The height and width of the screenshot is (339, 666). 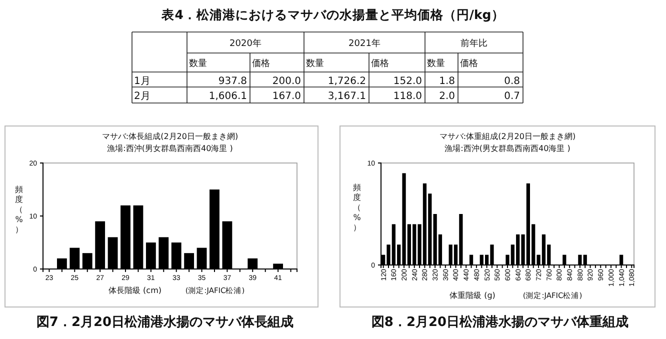 I want to click on text: 前年比, so click(x=474, y=43).